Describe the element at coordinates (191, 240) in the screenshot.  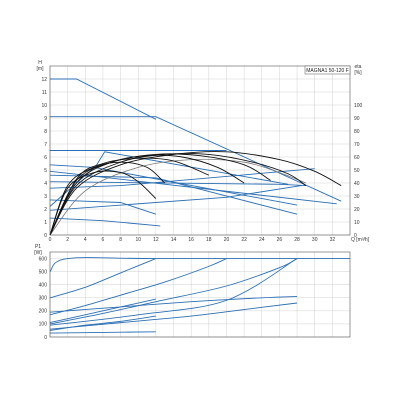
I see `x-tick-label: 16` at that location.